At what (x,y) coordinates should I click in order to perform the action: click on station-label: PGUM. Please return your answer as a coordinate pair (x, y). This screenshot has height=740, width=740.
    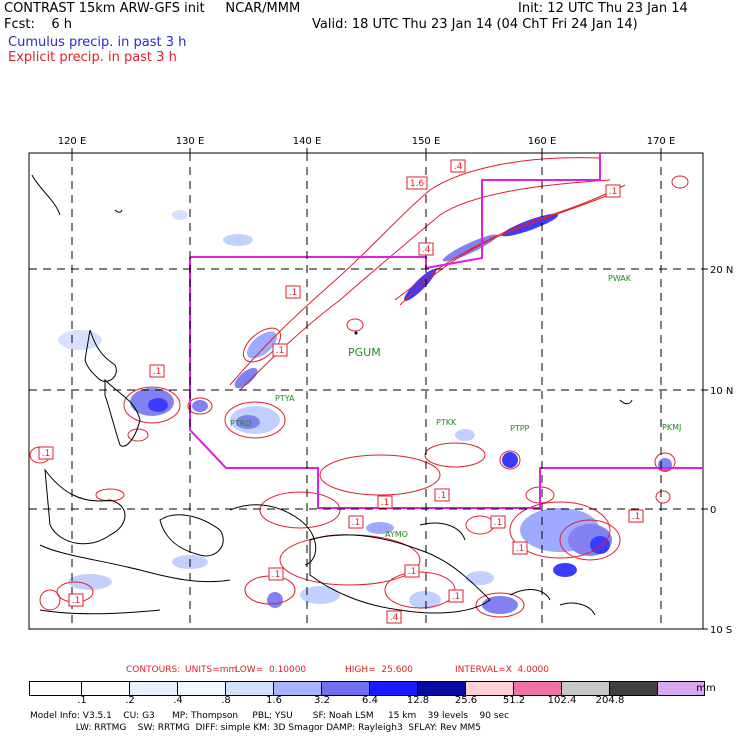
    Looking at the image, I should click on (364, 352).